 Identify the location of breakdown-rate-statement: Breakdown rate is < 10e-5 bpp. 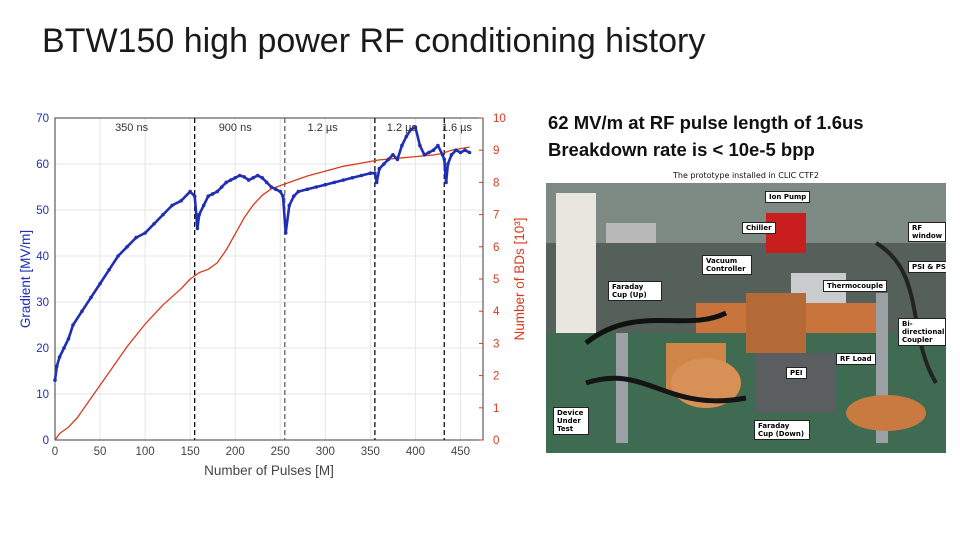
(681, 149).